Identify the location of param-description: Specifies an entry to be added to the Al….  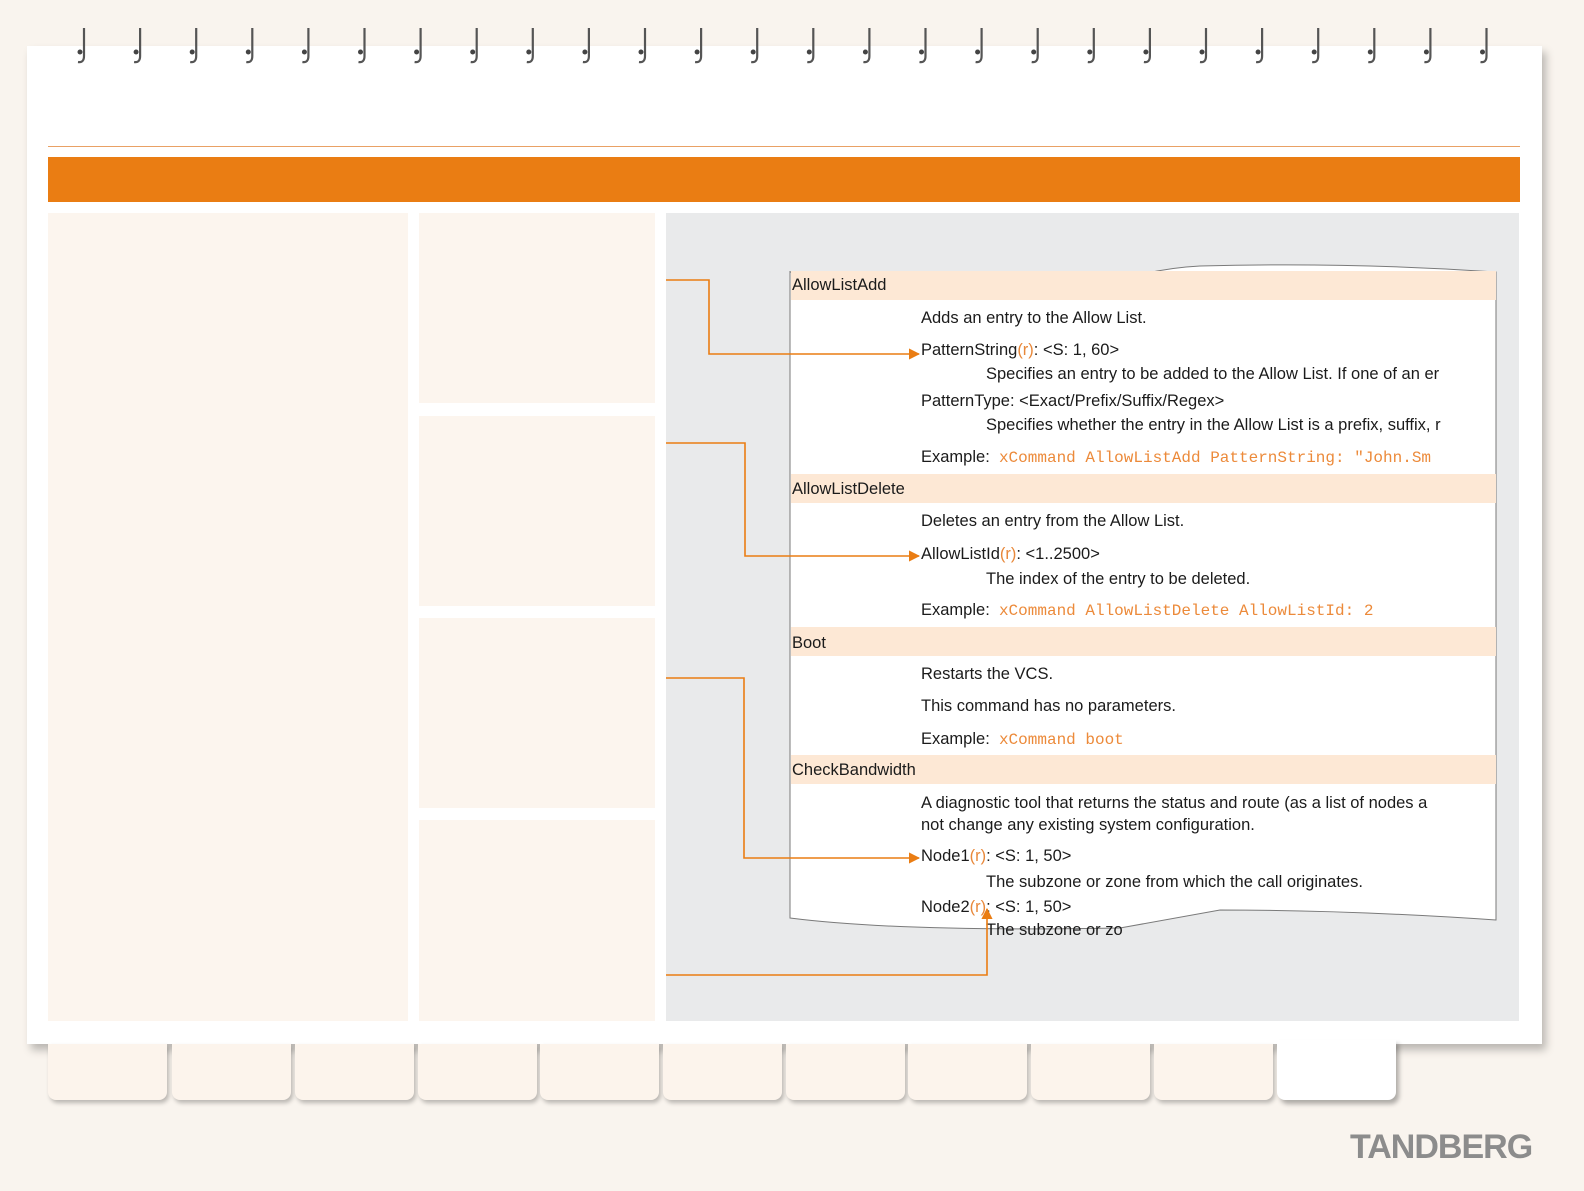
(1213, 374).